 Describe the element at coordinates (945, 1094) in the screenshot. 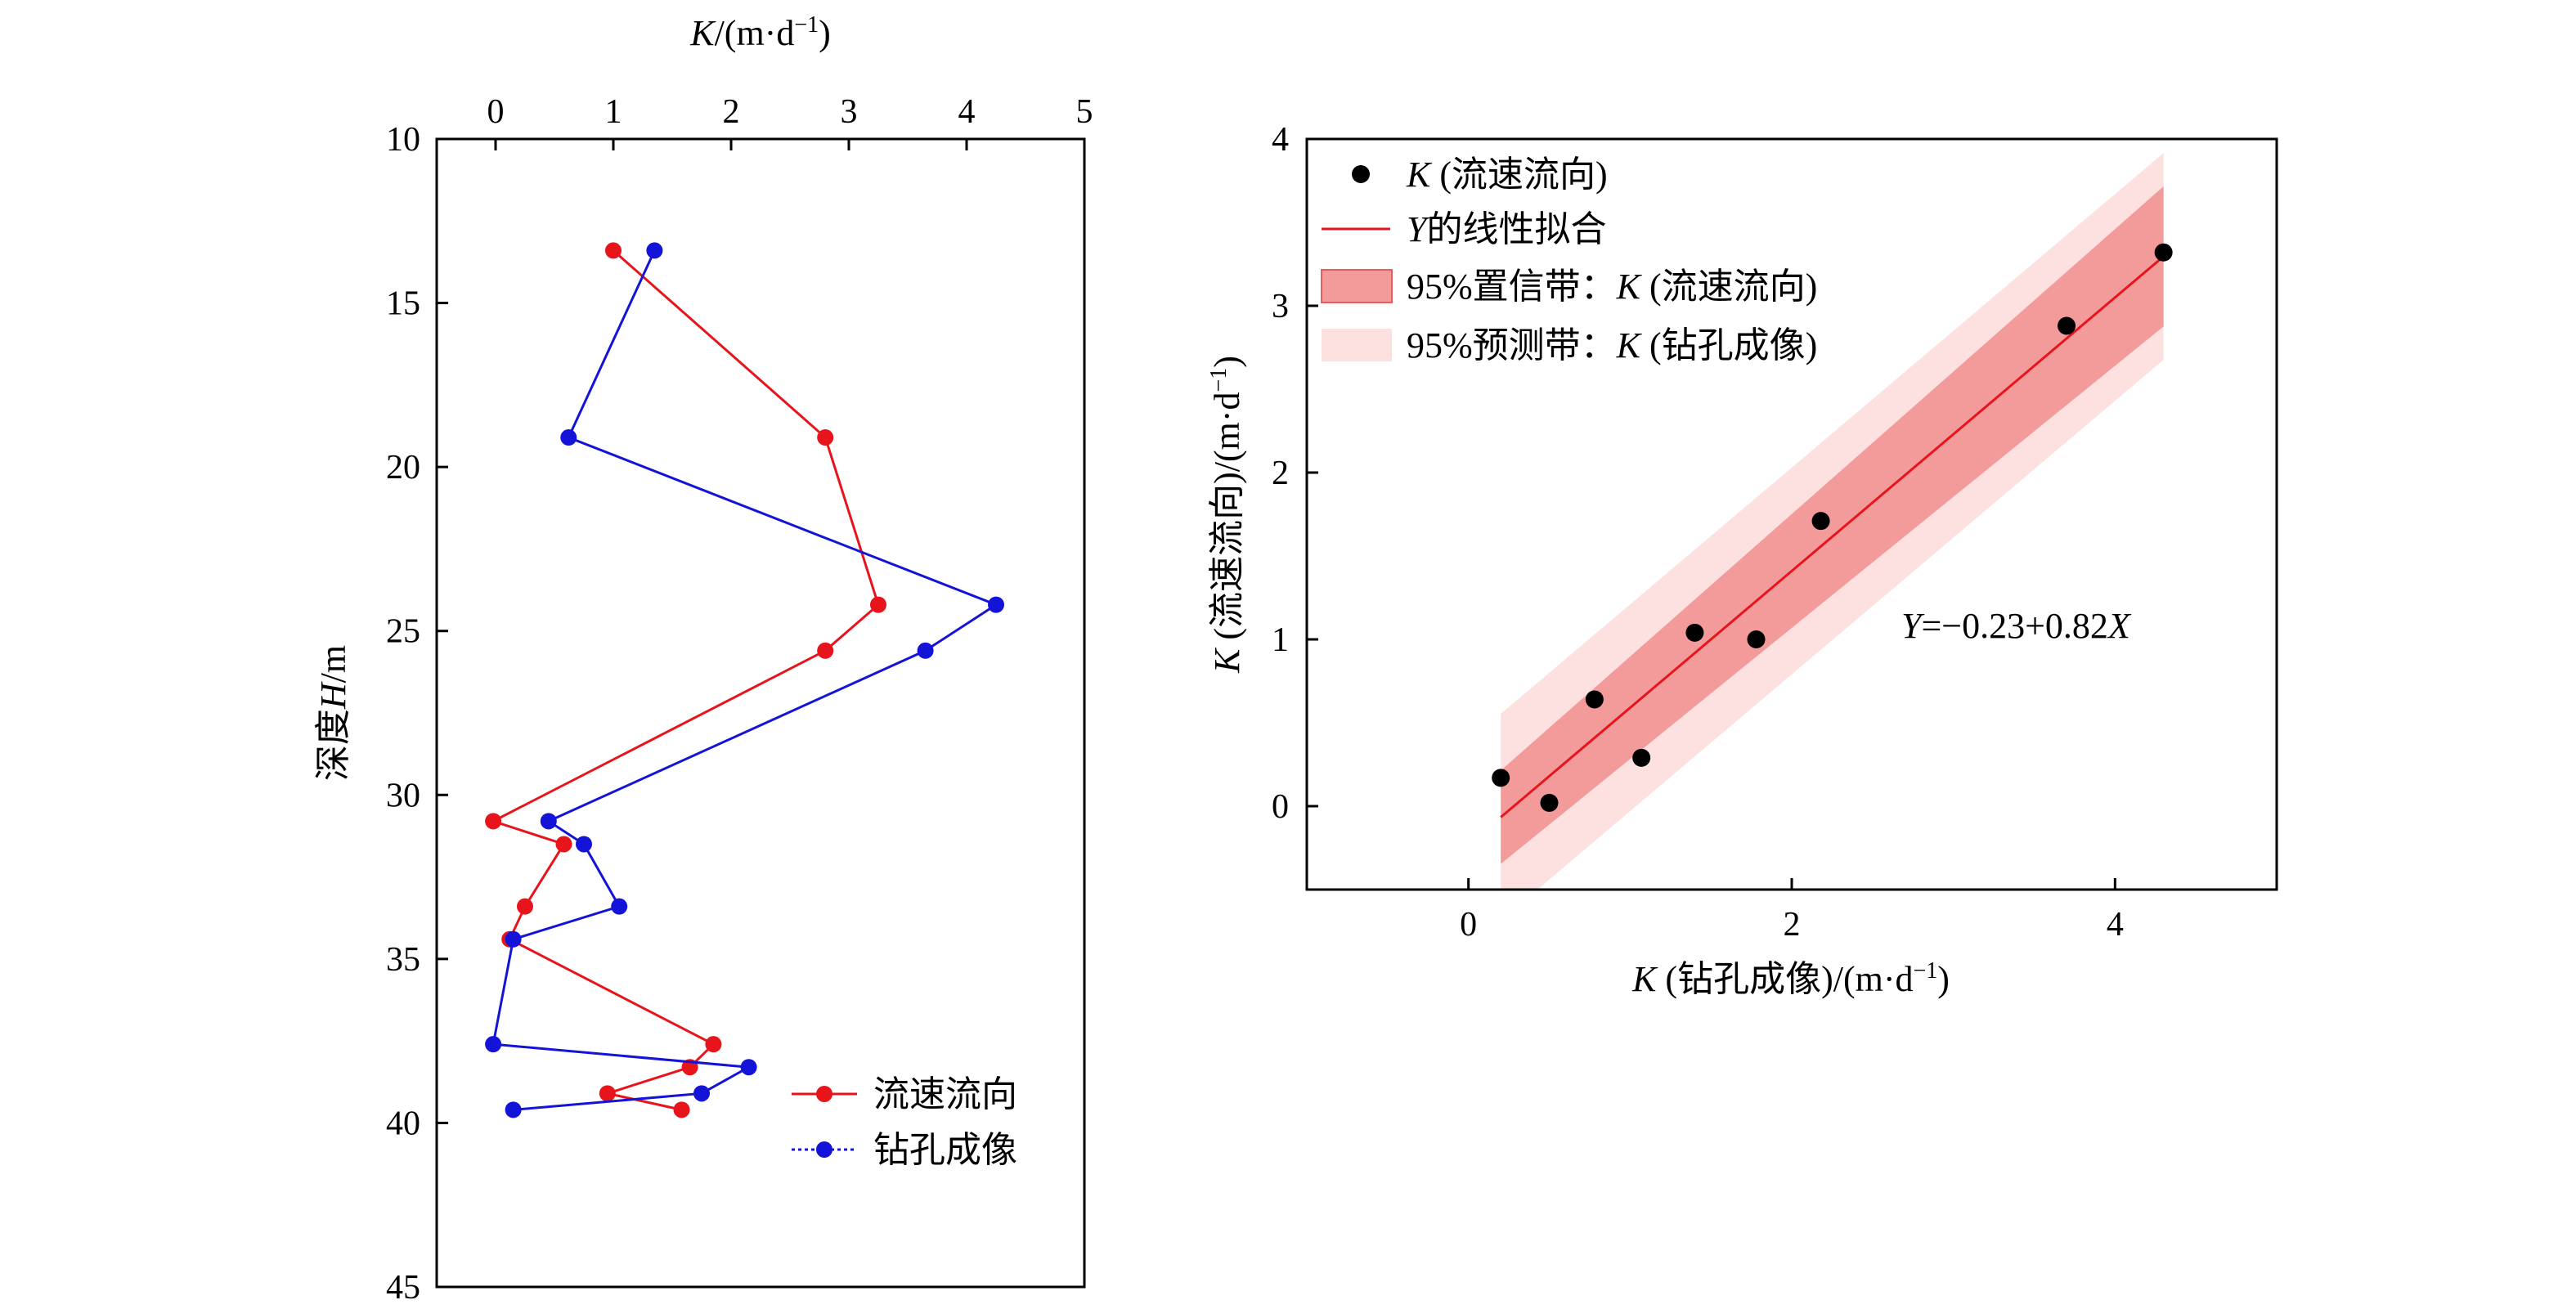

I see `legend-label-0: 流速流向` at that location.